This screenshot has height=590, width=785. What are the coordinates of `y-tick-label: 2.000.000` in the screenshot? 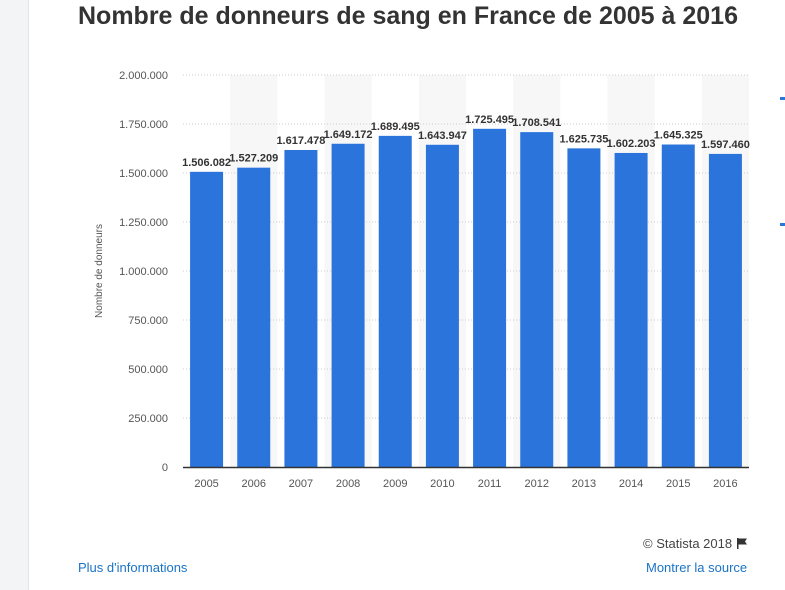 It's located at (143, 76).